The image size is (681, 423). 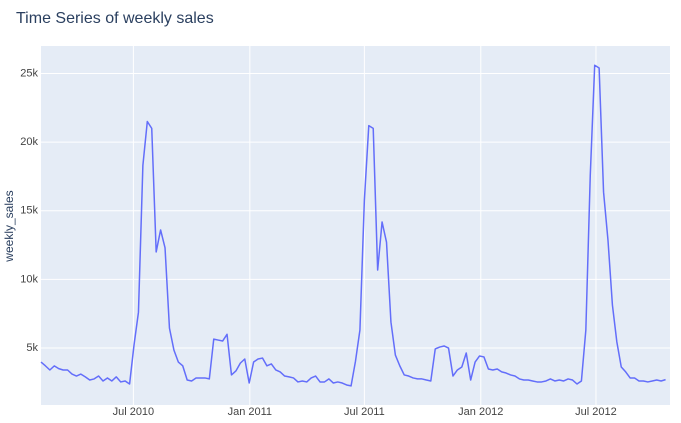 I want to click on x-tick-label: Jul 2010, so click(x=134, y=412).